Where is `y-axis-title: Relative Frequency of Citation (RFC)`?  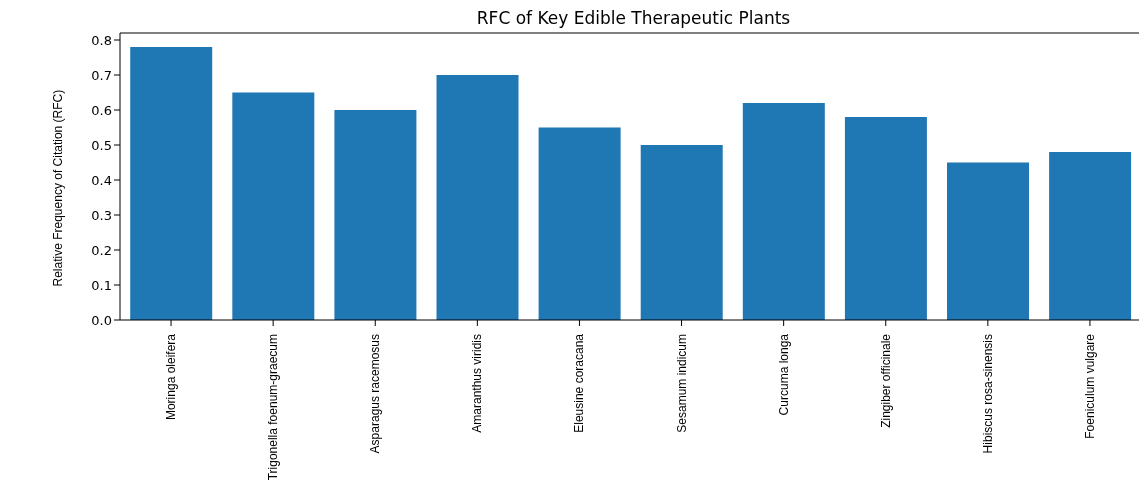 y-axis-title: Relative Frequency of Citation (RFC) is located at coordinates (58, 188).